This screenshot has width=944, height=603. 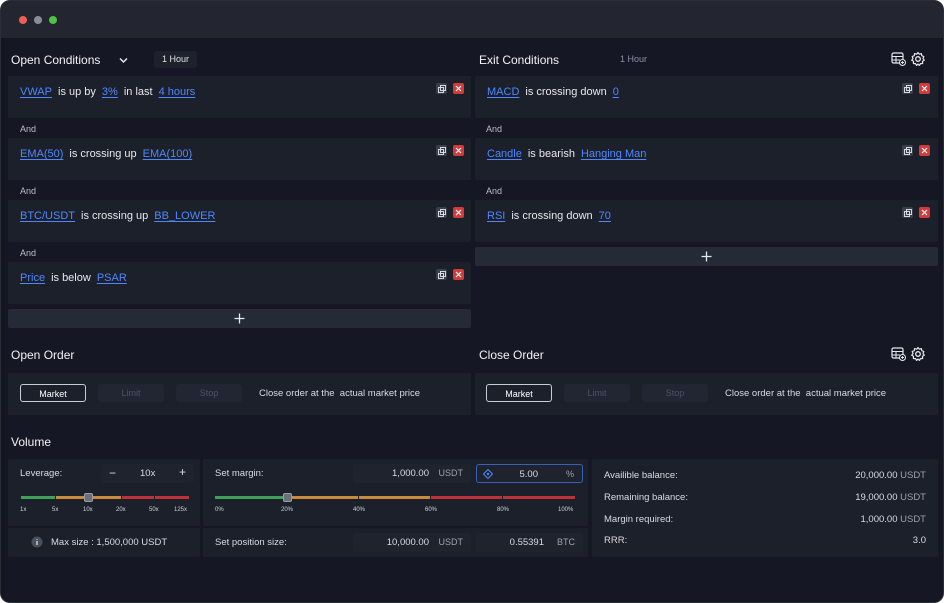 I want to click on minus-icon: −, so click(x=113, y=473).